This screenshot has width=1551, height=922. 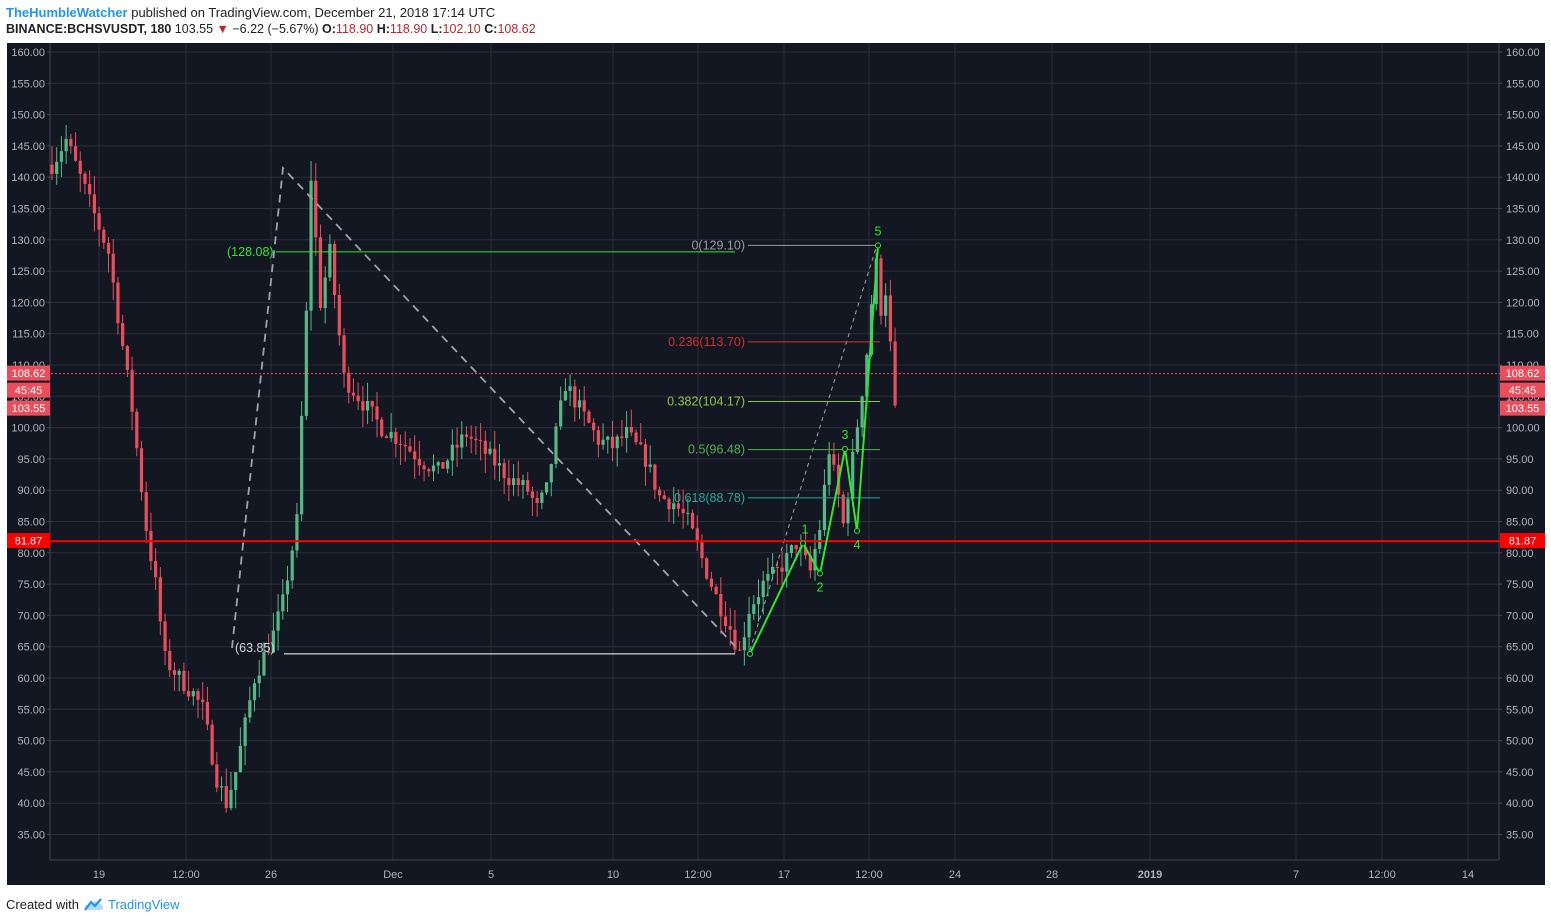 I want to click on price-label-left-bg, so click(x=28, y=408).